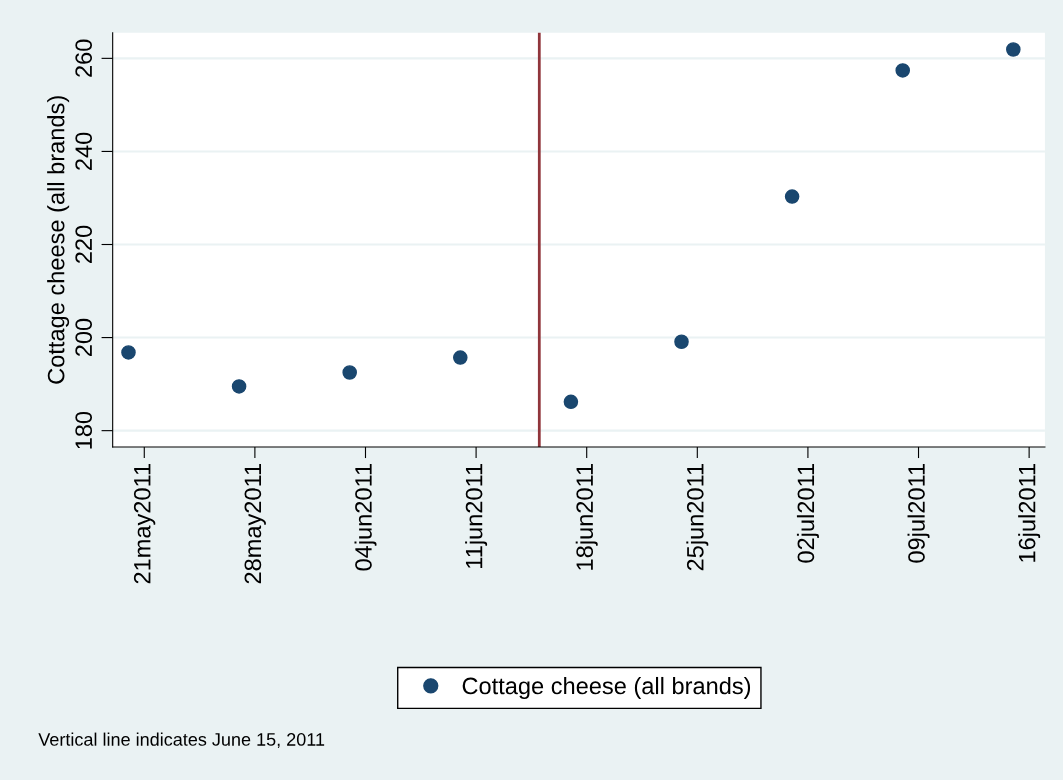 This screenshot has width=1063, height=780. Describe the element at coordinates (84, 151) in the screenshot. I see `y-tick-label: 240` at that location.